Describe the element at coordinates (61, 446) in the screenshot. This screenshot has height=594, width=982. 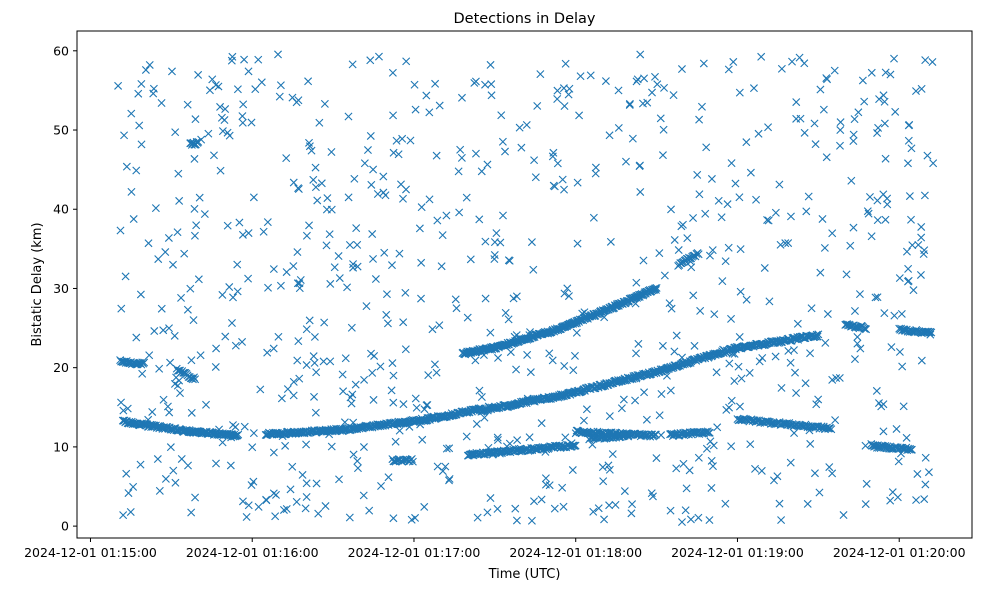
I see `y-tick-label: 10` at that location.